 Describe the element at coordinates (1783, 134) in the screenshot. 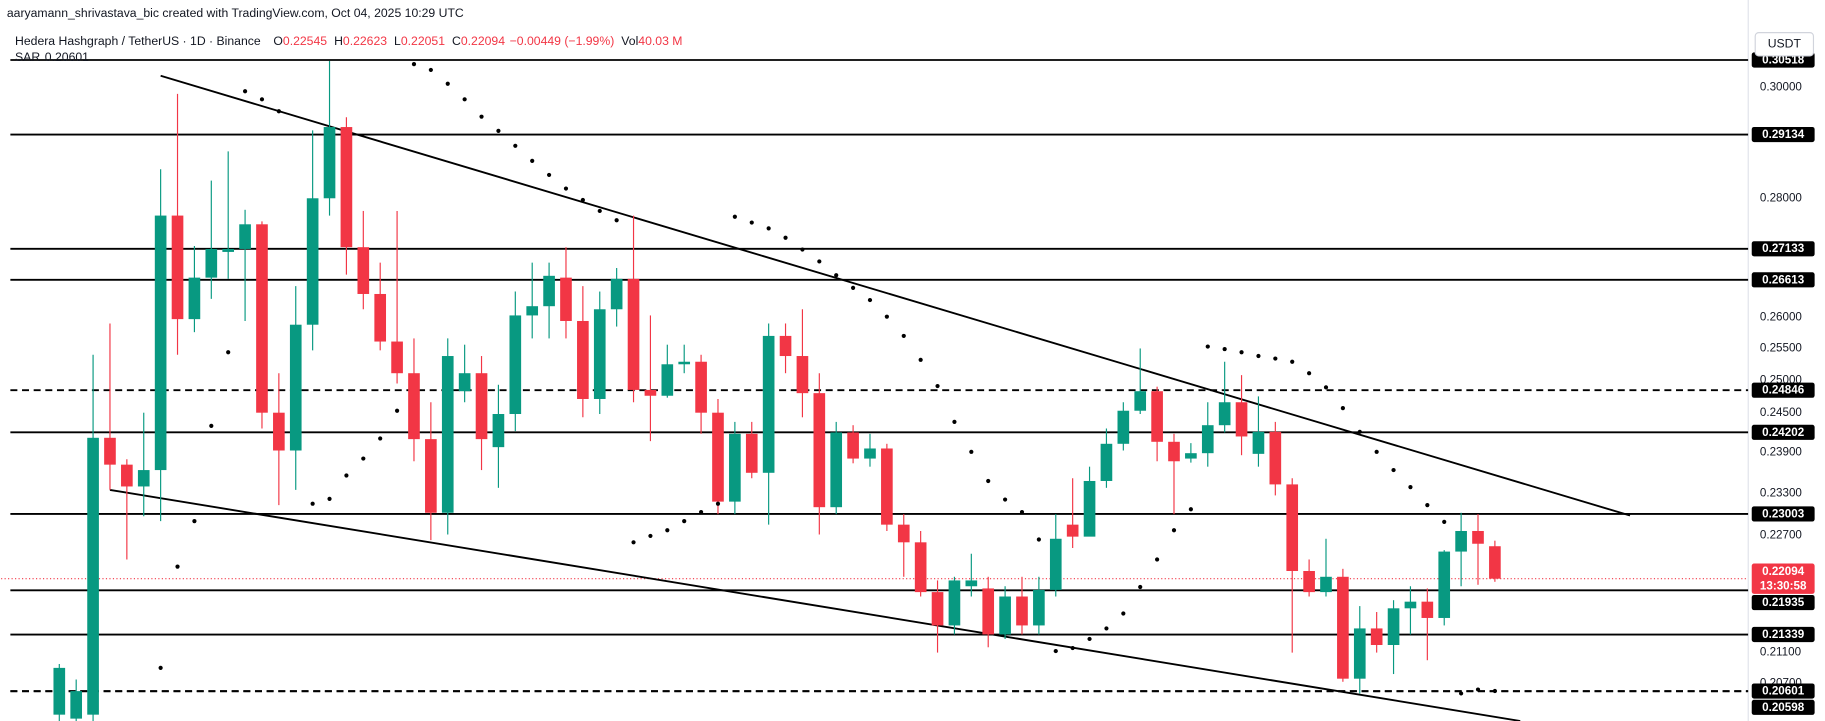

I see `level-label: 0.29134` at that location.